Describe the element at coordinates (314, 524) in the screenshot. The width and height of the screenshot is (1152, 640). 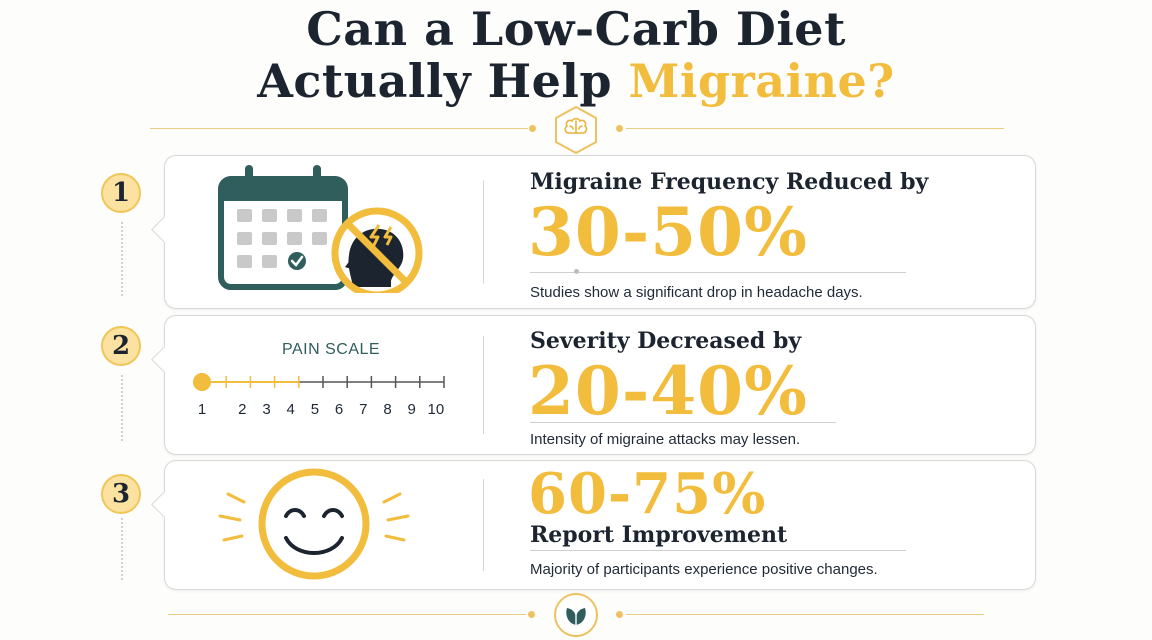
I see `smiley-face-icon` at that location.